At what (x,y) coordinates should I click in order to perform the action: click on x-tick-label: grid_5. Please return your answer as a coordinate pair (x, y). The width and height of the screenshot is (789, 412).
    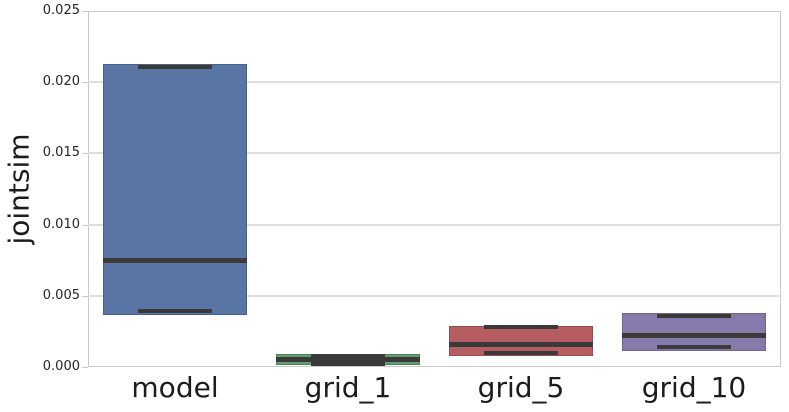
    Looking at the image, I should click on (521, 387).